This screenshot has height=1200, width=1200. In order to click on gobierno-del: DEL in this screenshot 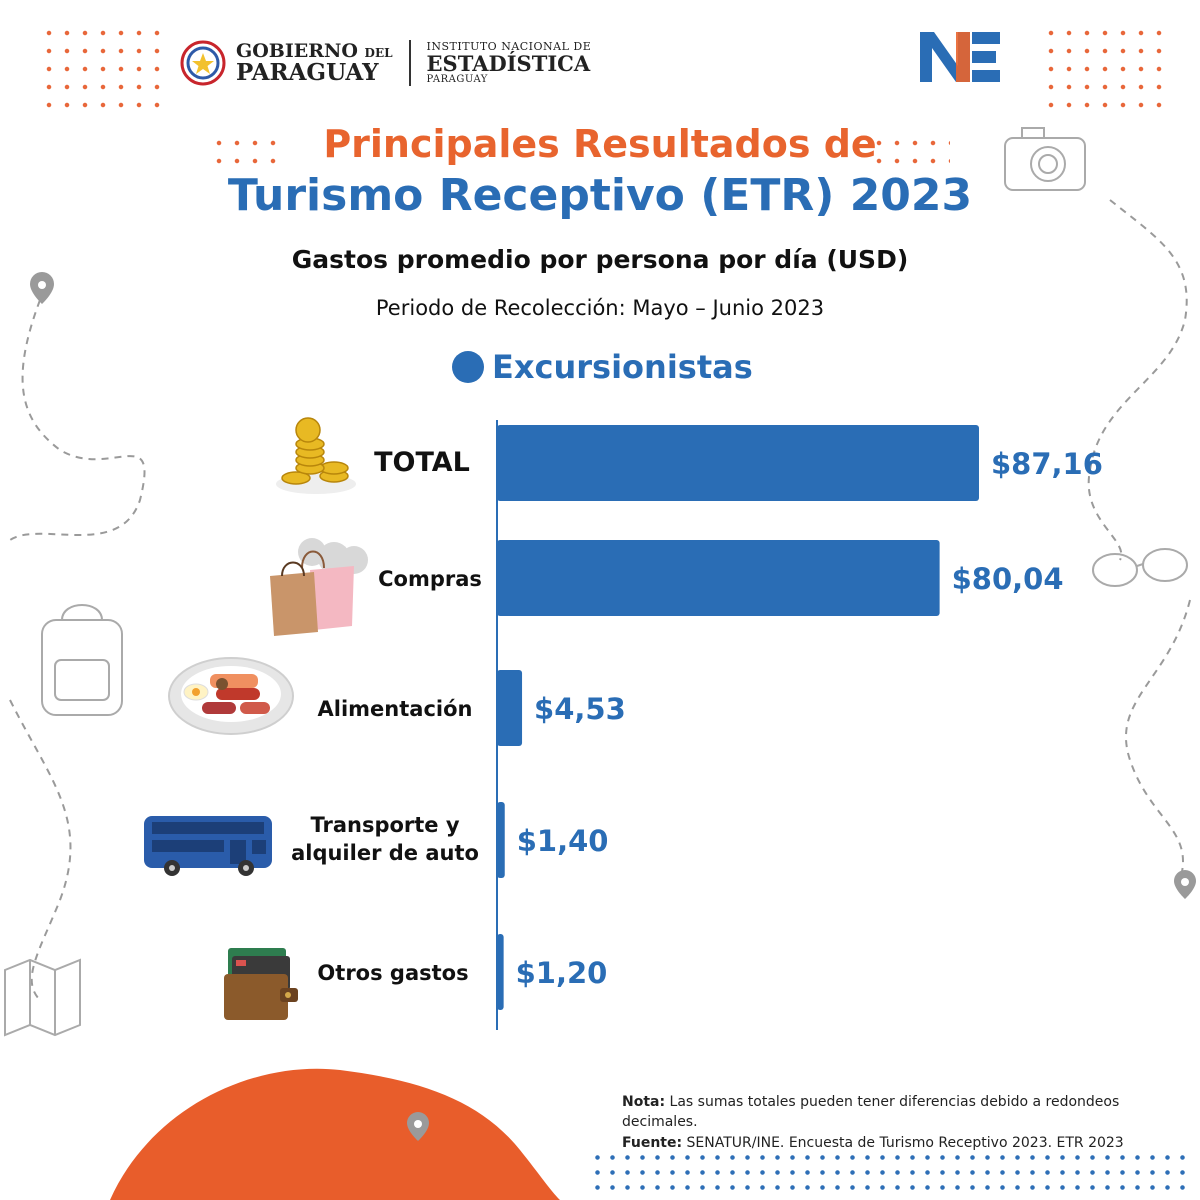, I will do `click(378, 53)`.